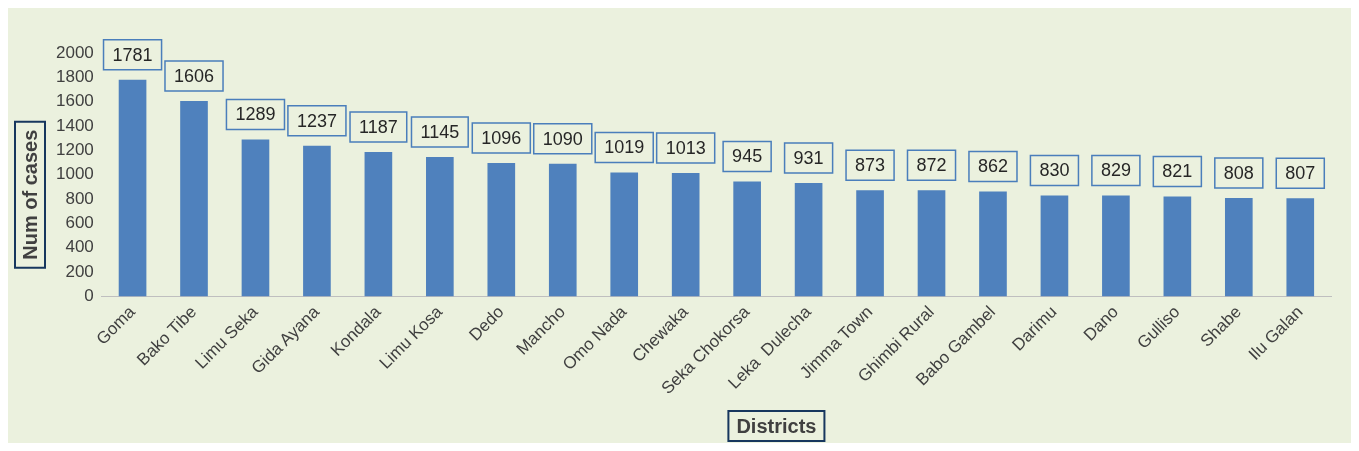 The width and height of the screenshot is (1359, 451). I want to click on data-label: 1187, so click(378, 126).